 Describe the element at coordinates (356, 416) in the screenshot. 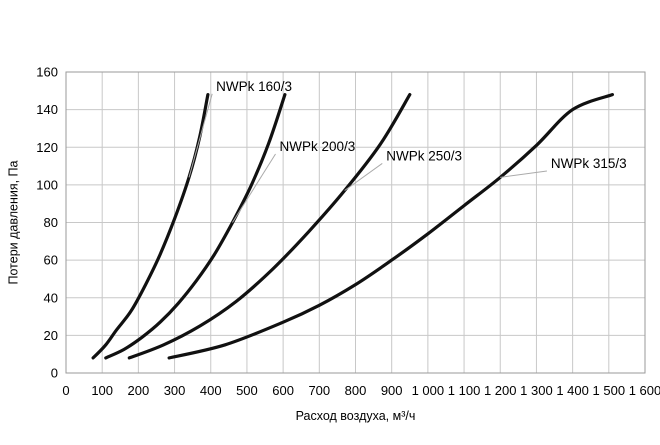

I see `x-axis-title: Расход воздуха, м³/ч` at that location.